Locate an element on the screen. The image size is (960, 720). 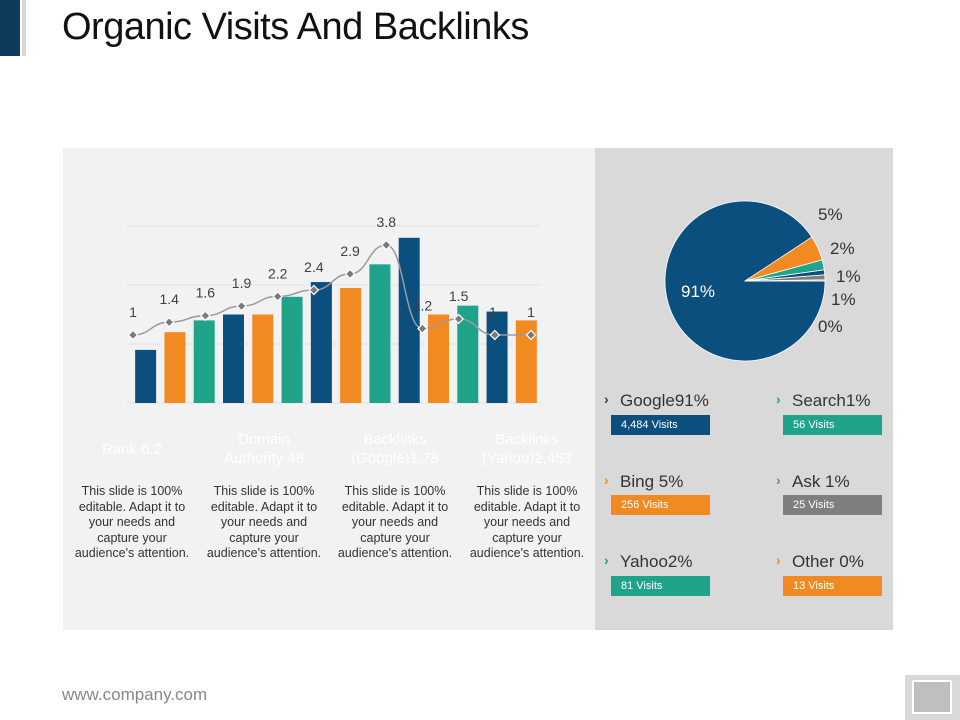
pie-label-bing: 5% is located at coordinates (830, 214).